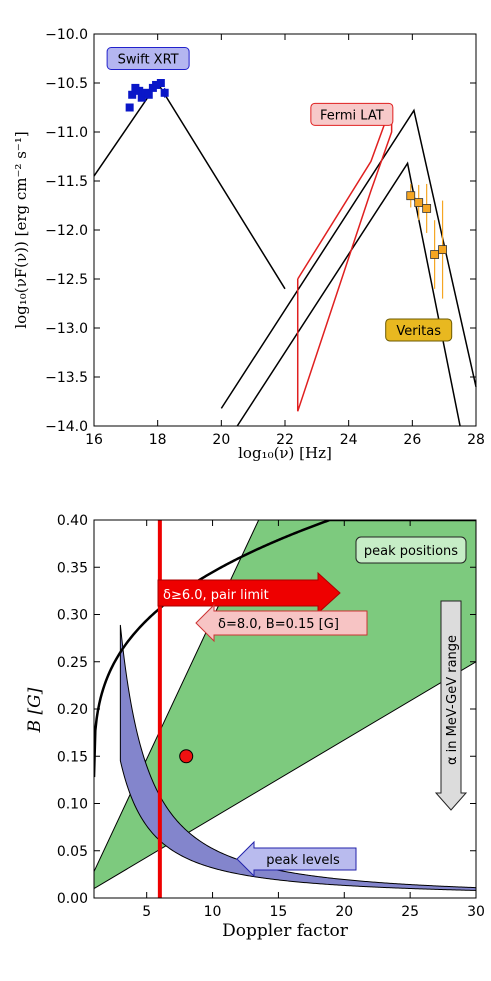  Describe the element at coordinates (72, 757) in the screenshot. I see `y-tick-label: 0.15` at that location.